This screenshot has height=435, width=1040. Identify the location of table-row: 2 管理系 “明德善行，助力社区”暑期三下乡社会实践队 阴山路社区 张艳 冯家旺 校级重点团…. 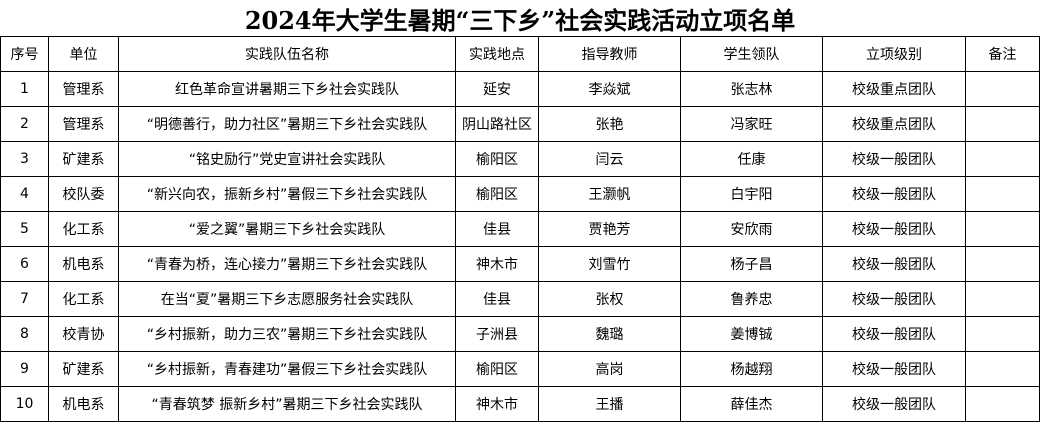
(520, 124).